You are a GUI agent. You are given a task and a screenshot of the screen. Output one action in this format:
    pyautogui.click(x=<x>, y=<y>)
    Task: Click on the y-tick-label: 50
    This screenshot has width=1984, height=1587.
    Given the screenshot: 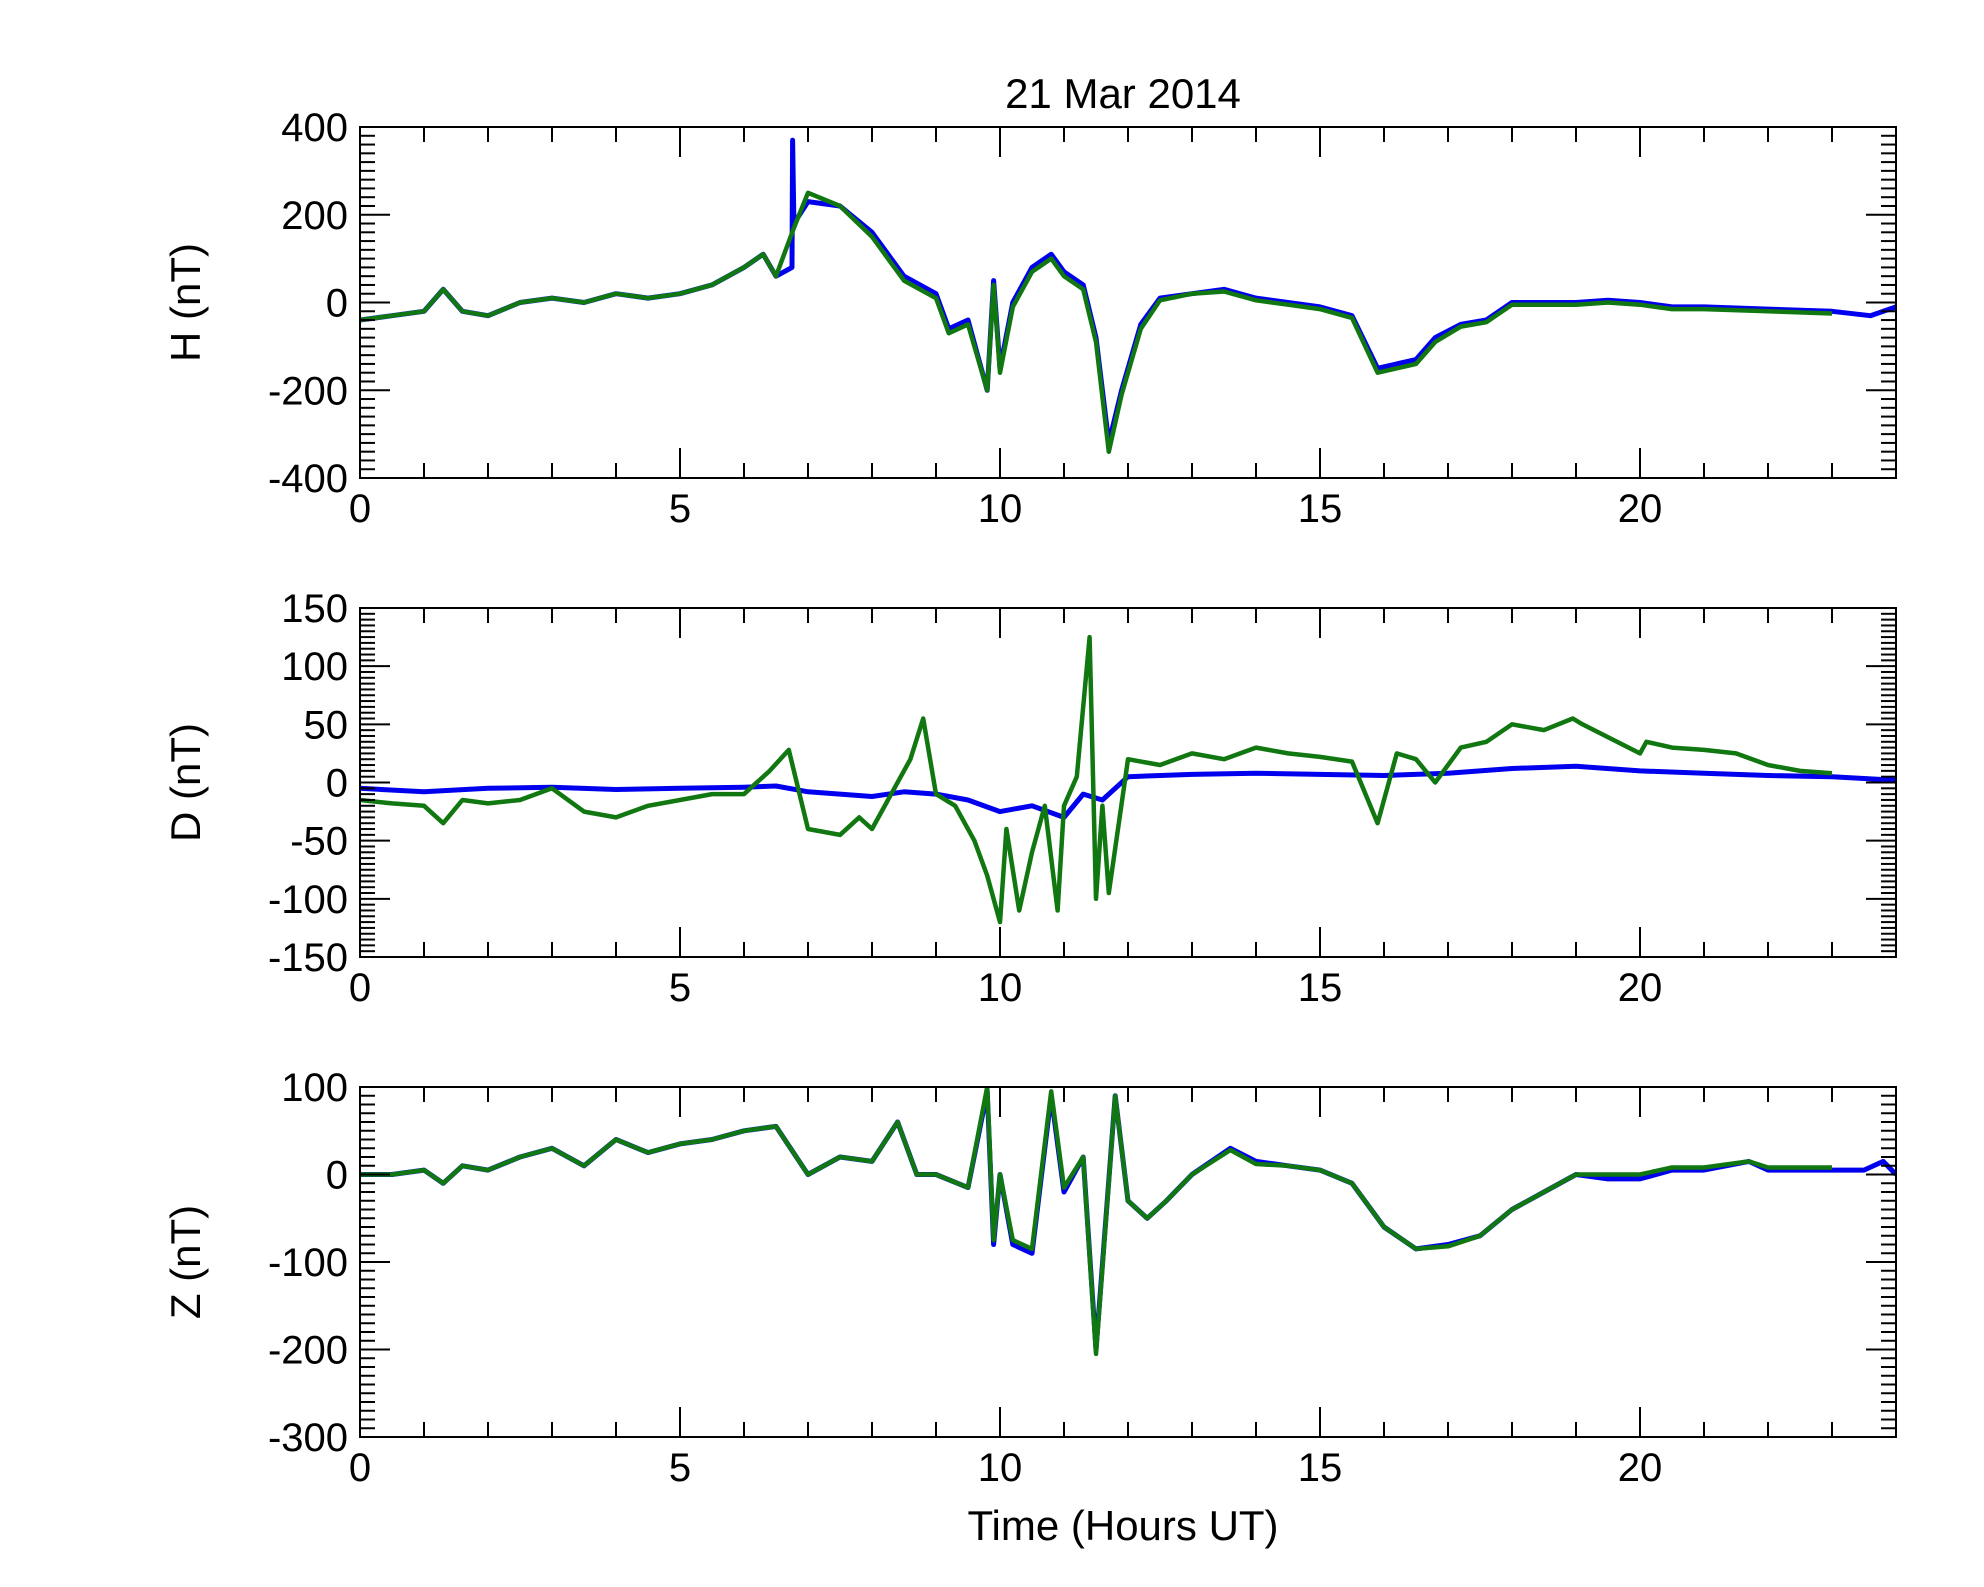 What is the action you would take?
    pyautogui.click(x=326, y=725)
    